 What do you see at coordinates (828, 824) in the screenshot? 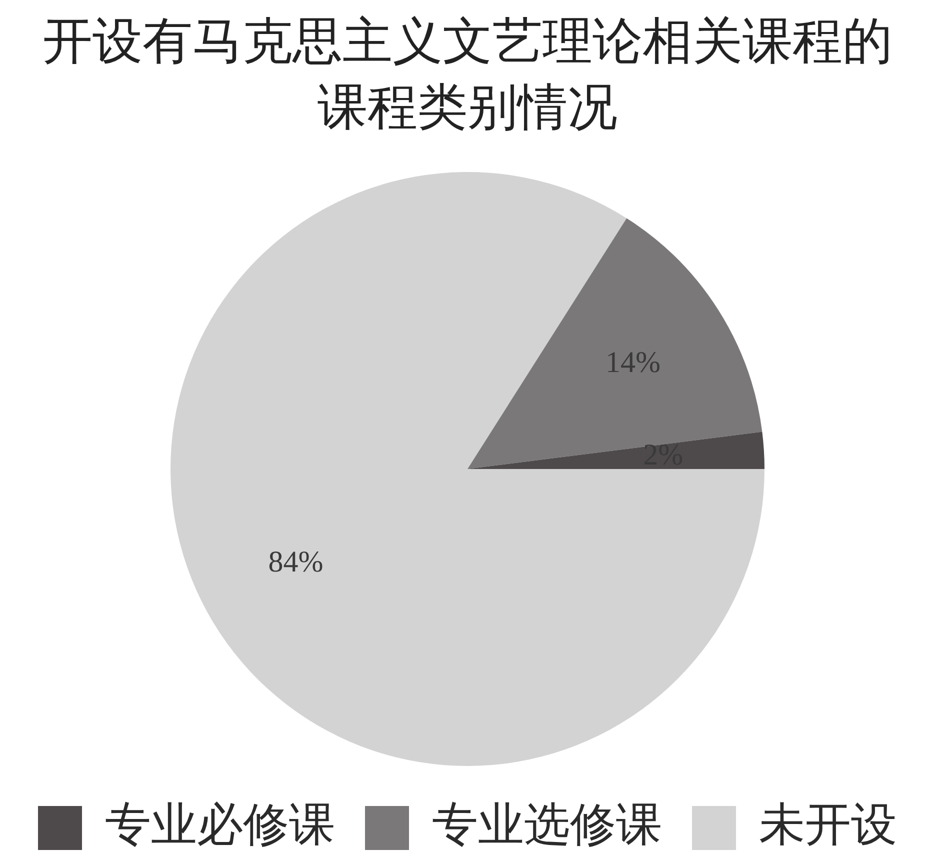
I see `legend-label: 未开设` at bounding box center [828, 824].